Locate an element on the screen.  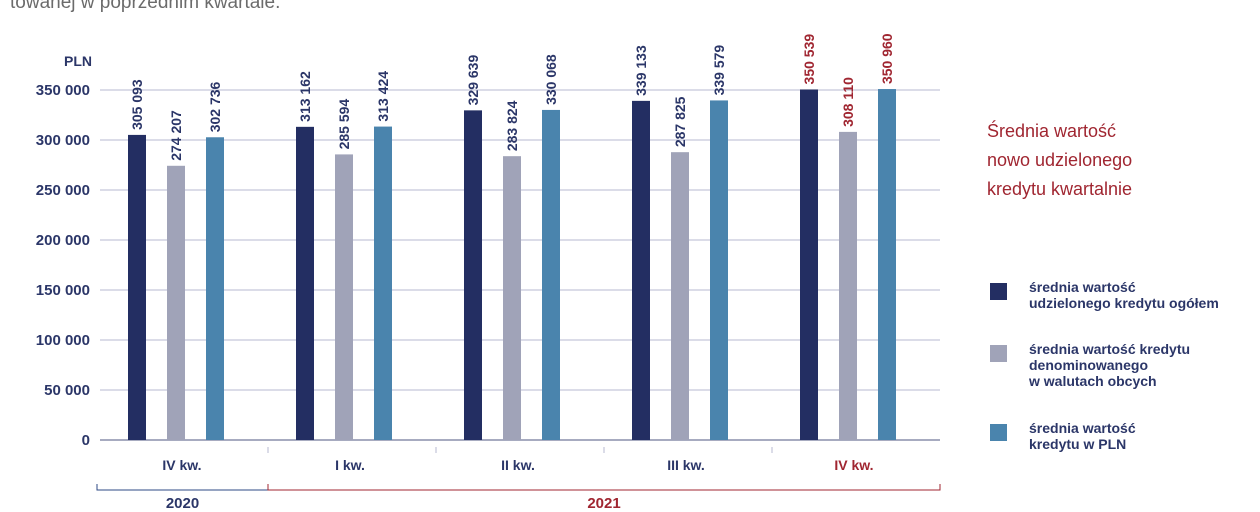
data-label: 287 825 is located at coordinates (680, 121).